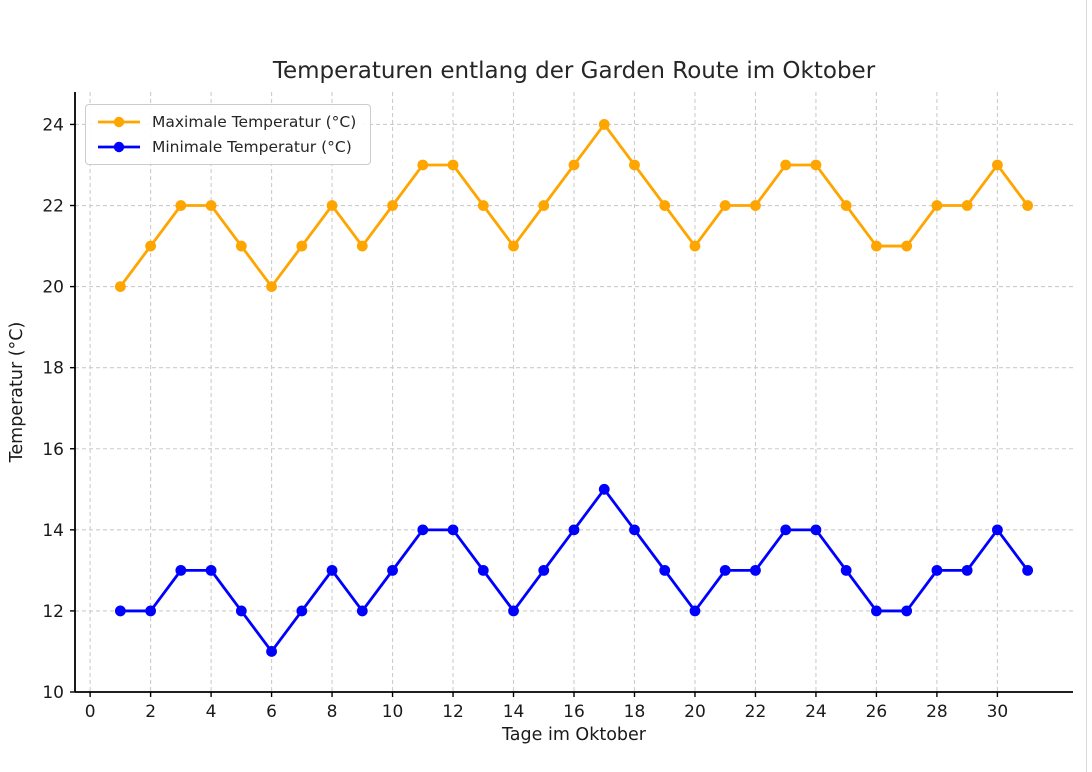 The image size is (1092, 772). I want to click on y-tick-label: 12, so click(53, 612).